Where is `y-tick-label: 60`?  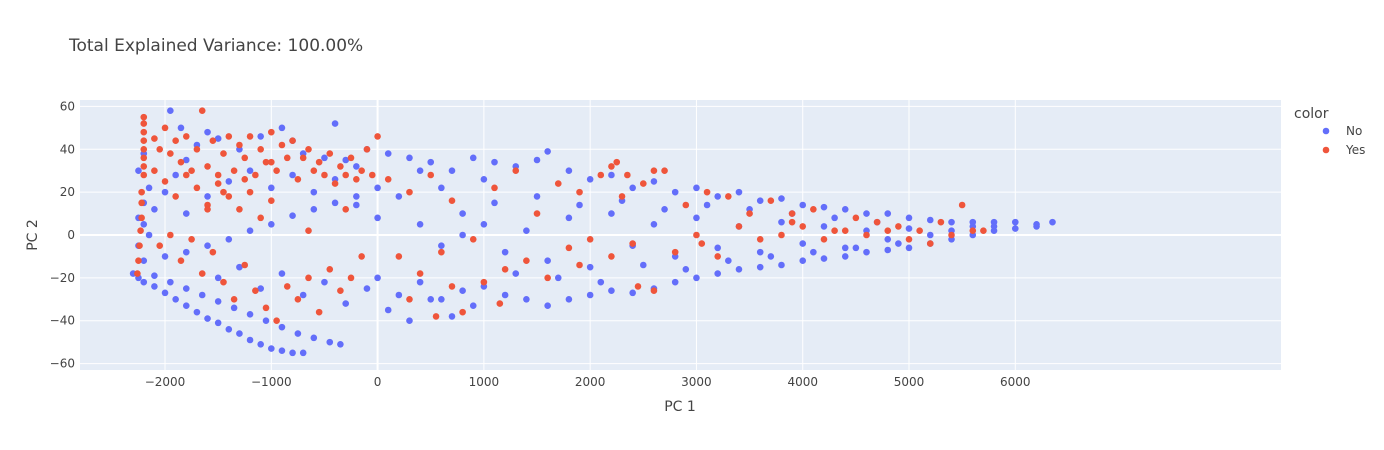 y-tick-label: 60 is located at coordinates (67, 106).